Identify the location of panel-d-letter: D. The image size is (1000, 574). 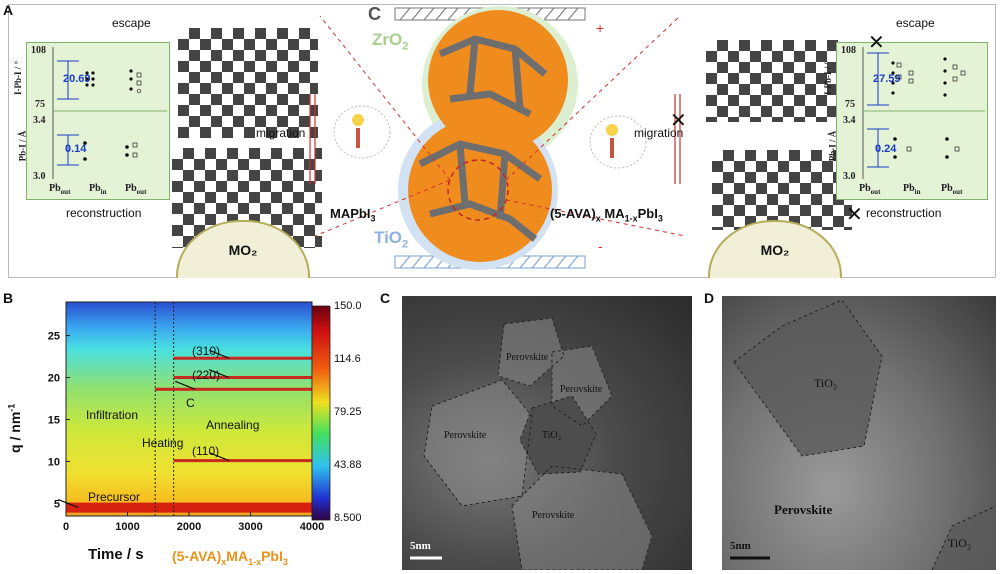
(709, 298).